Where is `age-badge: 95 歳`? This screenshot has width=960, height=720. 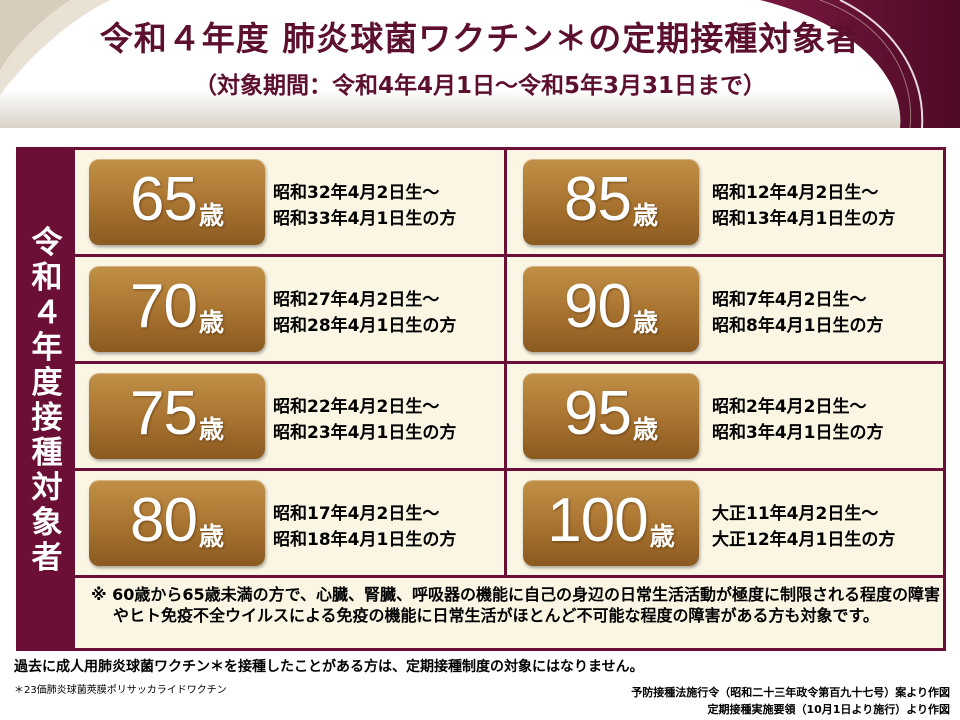
age-badge: 95 歳 is located at coordinates (611, 416).